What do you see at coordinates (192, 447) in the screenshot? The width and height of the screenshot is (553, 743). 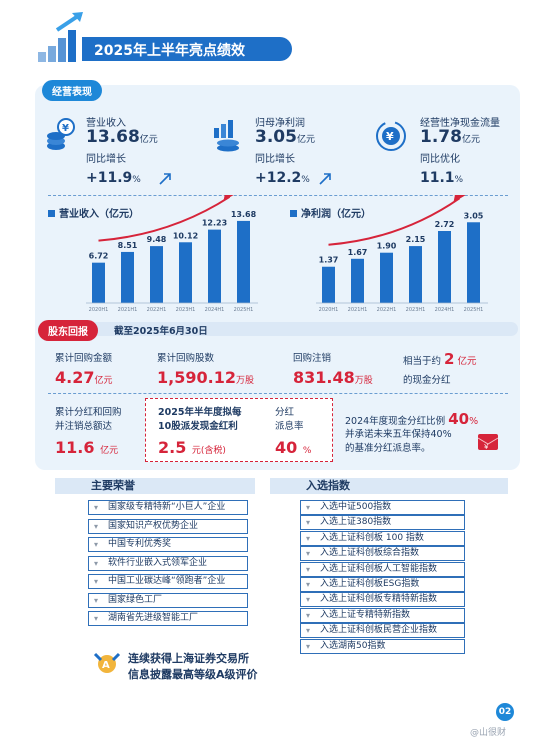 I see `interim-dividend-value: 2.5 元(含税)` at bounding box center [192, 447].